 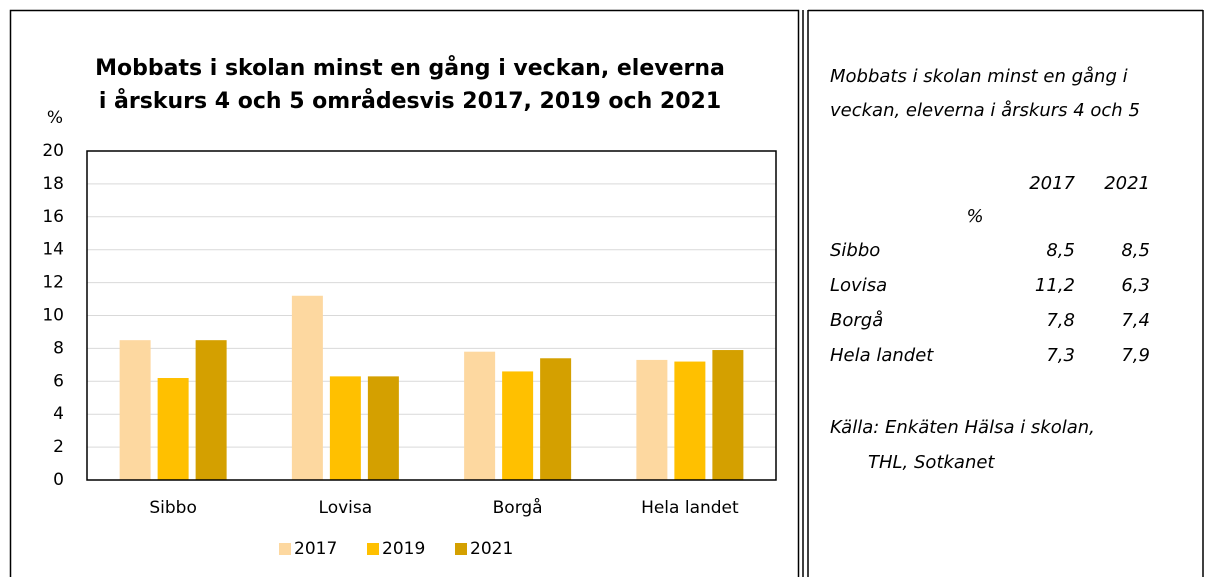 I want to click on row-label: Lovisa, so click(x=858, y=285).